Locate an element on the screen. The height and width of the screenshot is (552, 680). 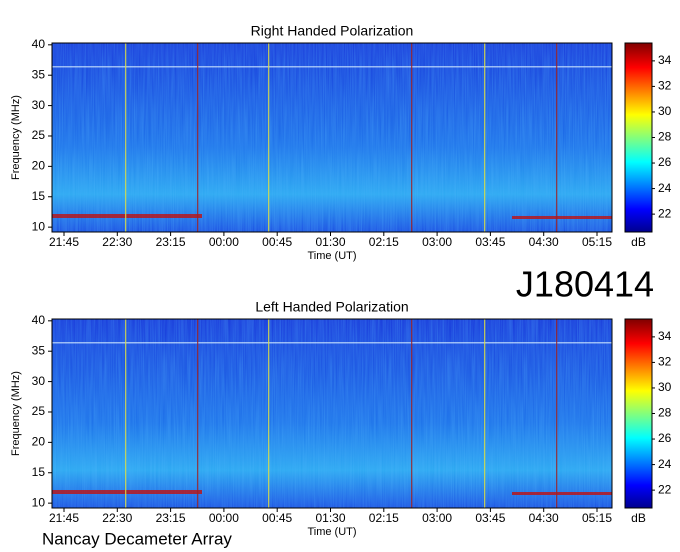
footer-text: Nancay Decameter Array is located at coordinates (137, 538).